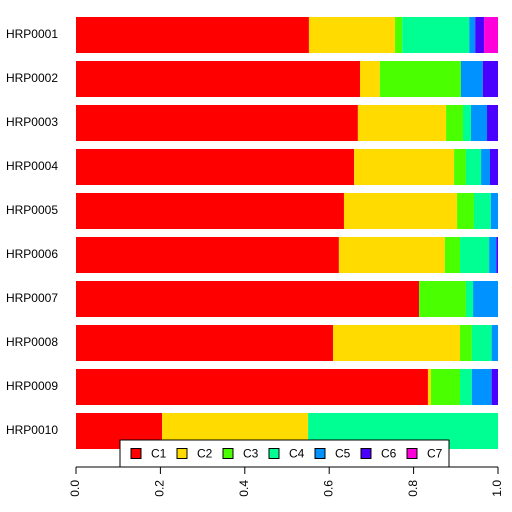  Describe the element at coordinates (32, 210) in the screenshot. I see `y-tick-label: HRP0005` at that location.